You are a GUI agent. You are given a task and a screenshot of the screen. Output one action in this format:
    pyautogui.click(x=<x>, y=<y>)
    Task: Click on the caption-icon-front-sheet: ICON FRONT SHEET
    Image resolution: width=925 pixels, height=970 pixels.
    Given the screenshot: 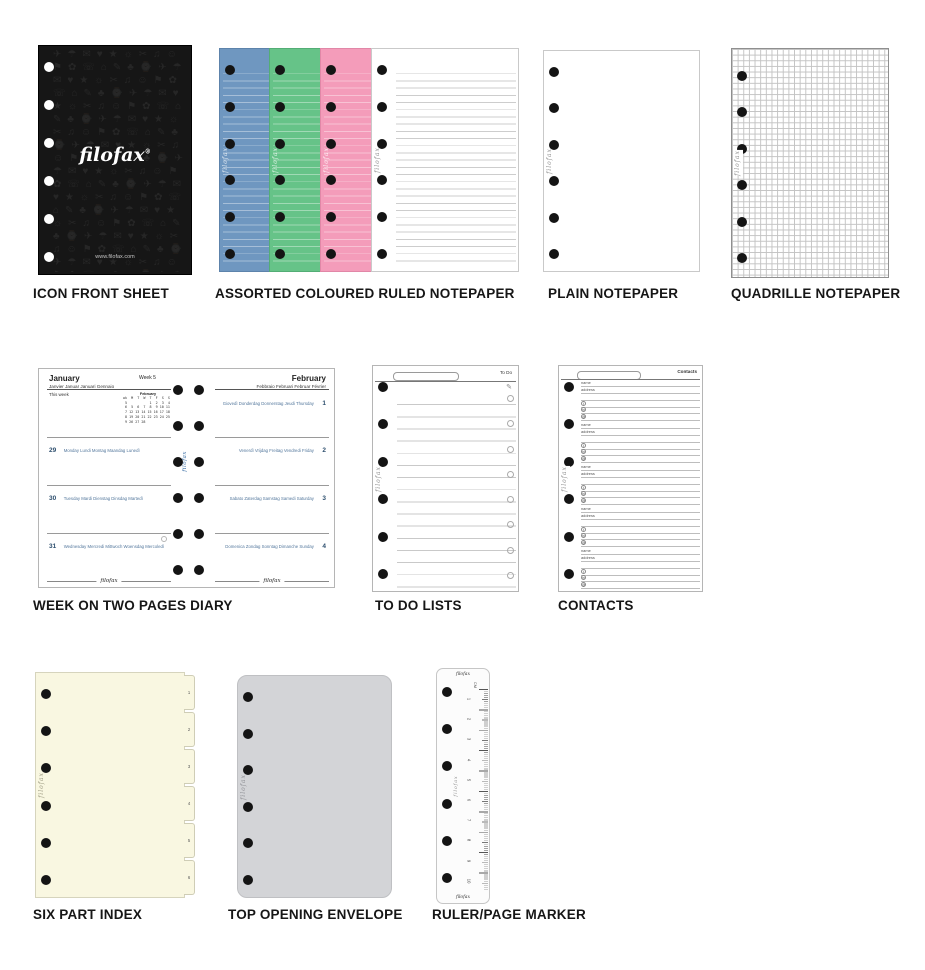 What is the action you would take?
    pyautogui.click(x=101, y=293)
    